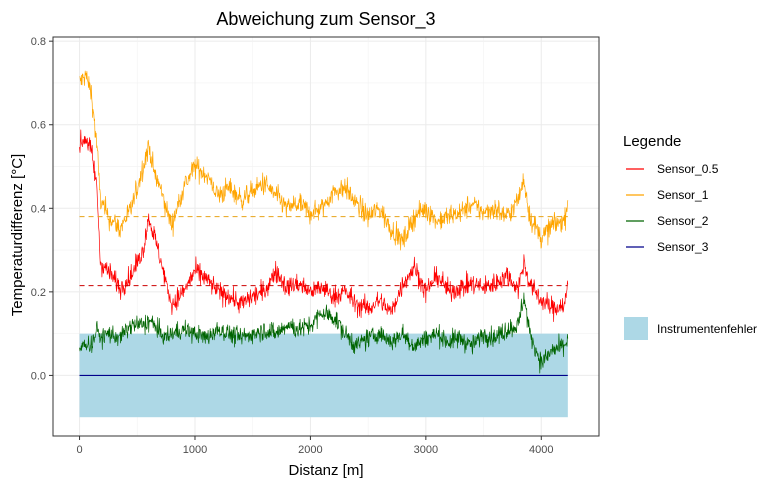  Describe the element at coordinates (323, 251) in the screenshot. I see `reference-lines` at that location.